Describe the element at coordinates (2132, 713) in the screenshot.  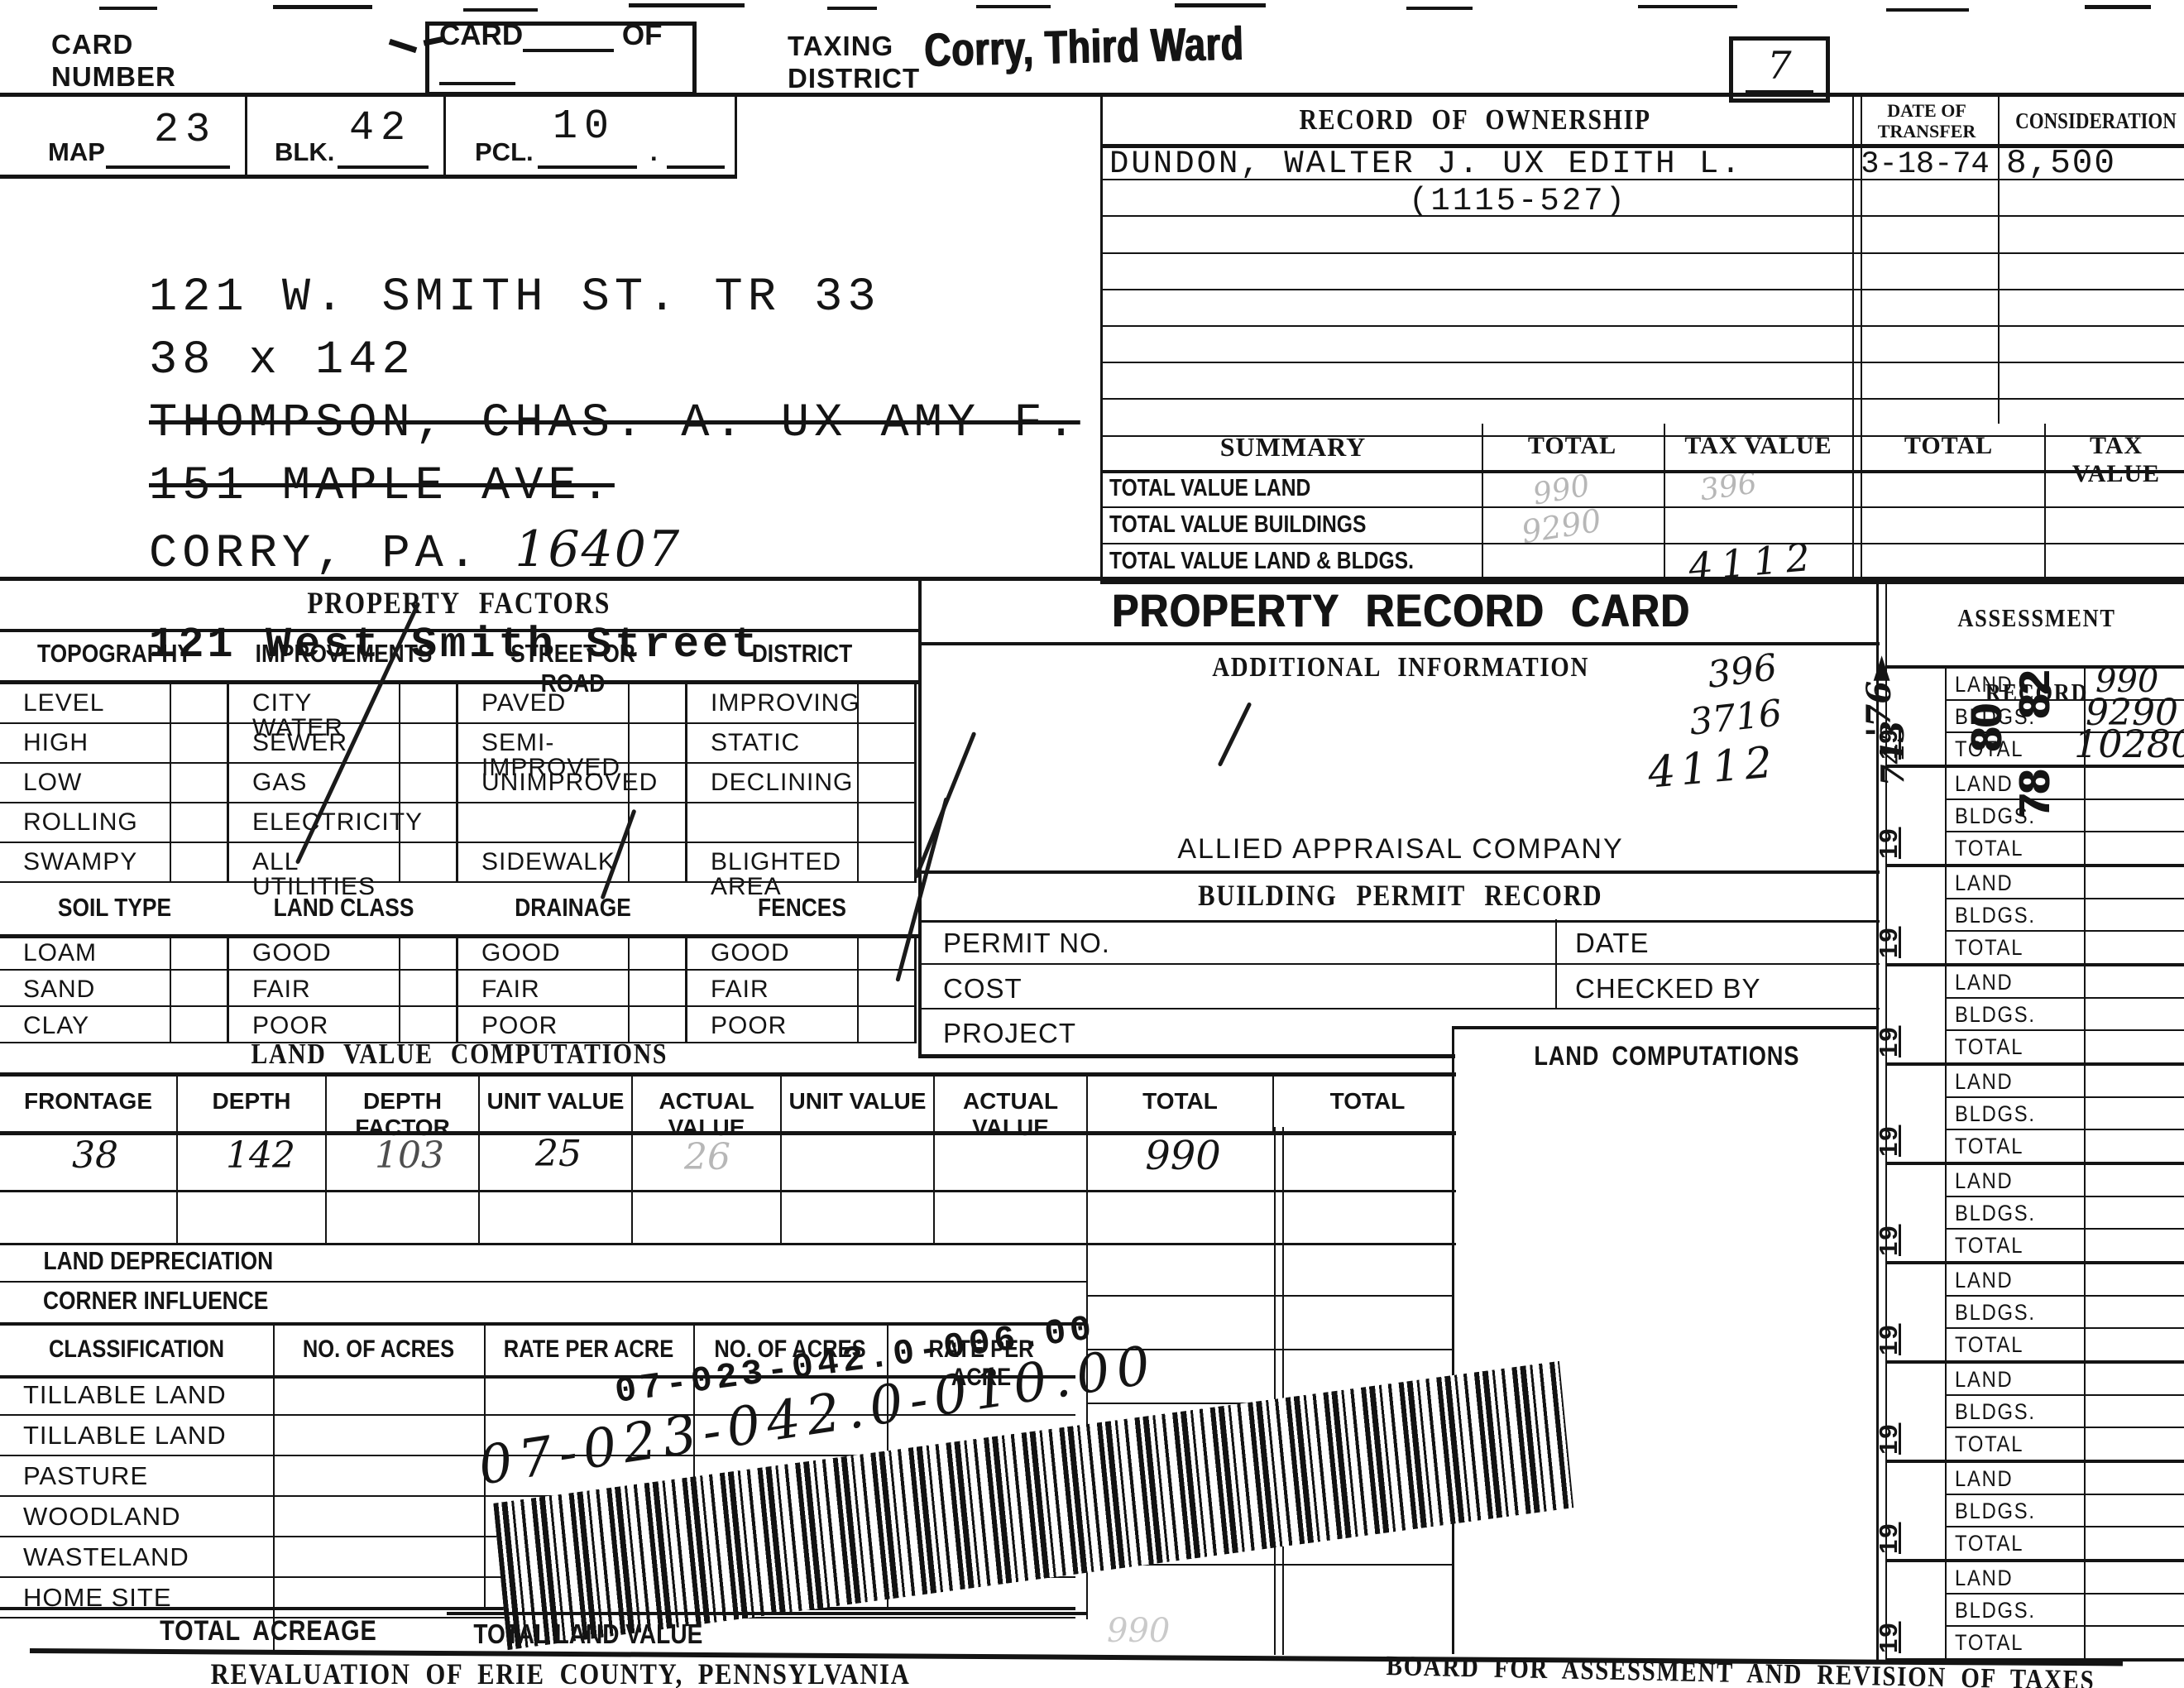
I see `assessed-bldgs-value: 9290` at that location.